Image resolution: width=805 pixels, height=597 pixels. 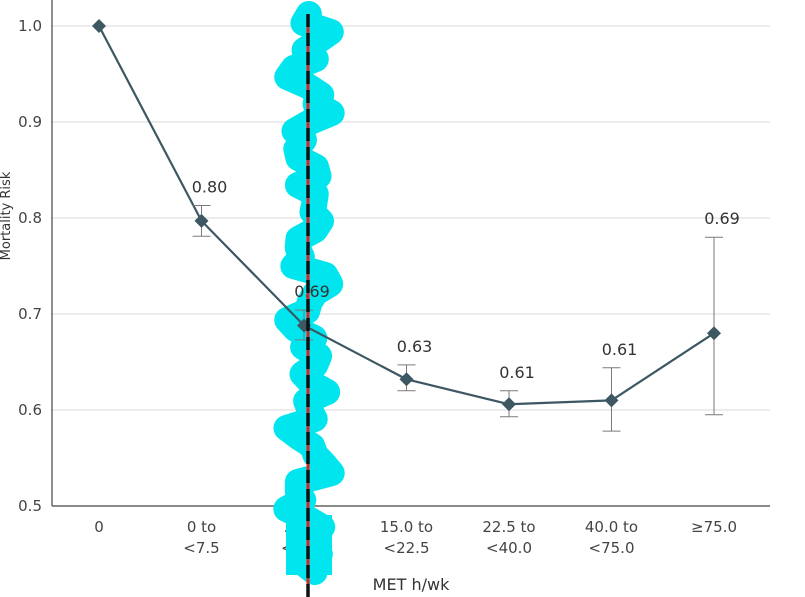 I want to click on x-tick-label: 0 to <7.5, so click(x=201, y=537).